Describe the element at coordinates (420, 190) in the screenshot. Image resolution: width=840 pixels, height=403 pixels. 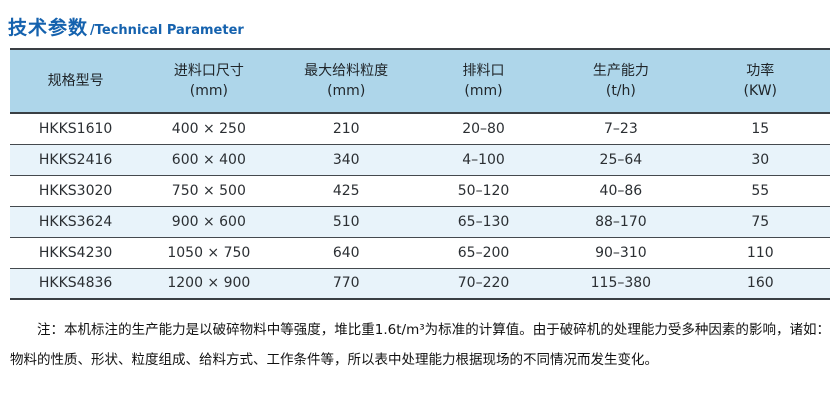
I see `table-row: HKKS3020 750 × 500 425 50–120 40–86 55` at that location.